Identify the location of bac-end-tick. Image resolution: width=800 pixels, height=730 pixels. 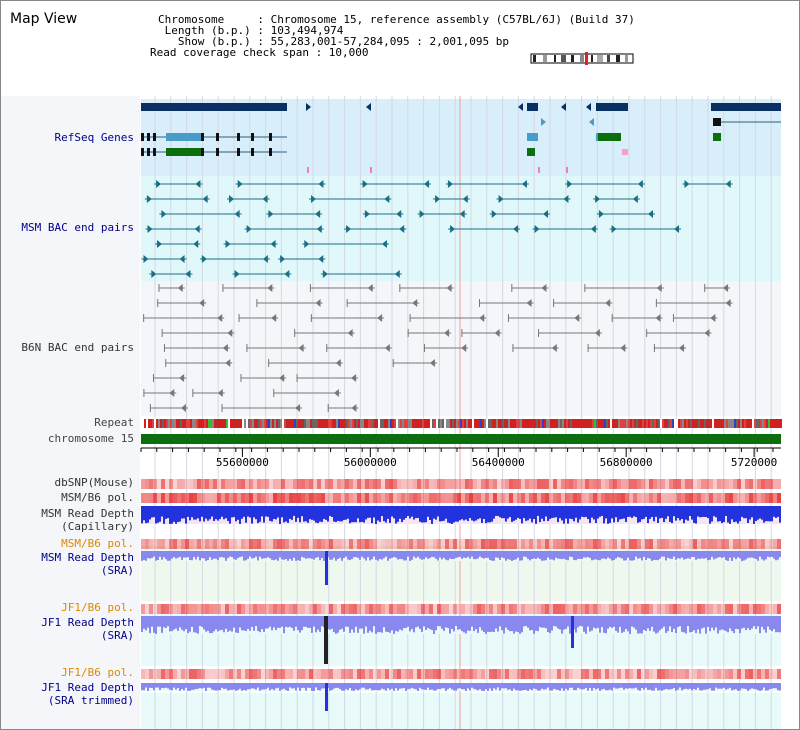
(508, 318).